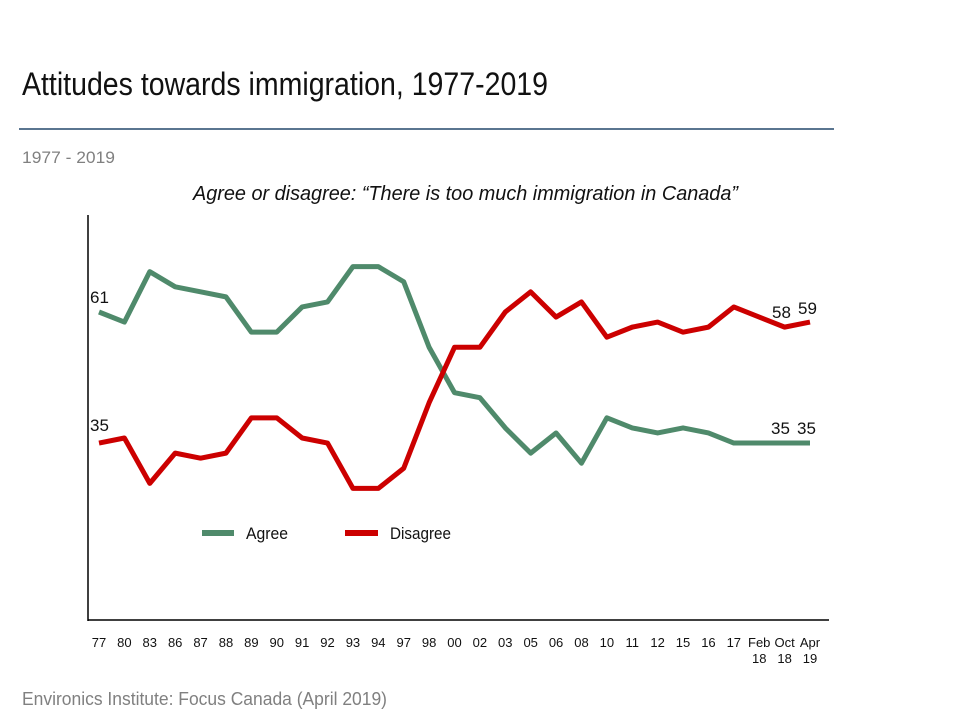  Describe the element at coordinates (68, 157) in the screenshot. I see `slide-subtitle: 1977 - 2019` at that location.